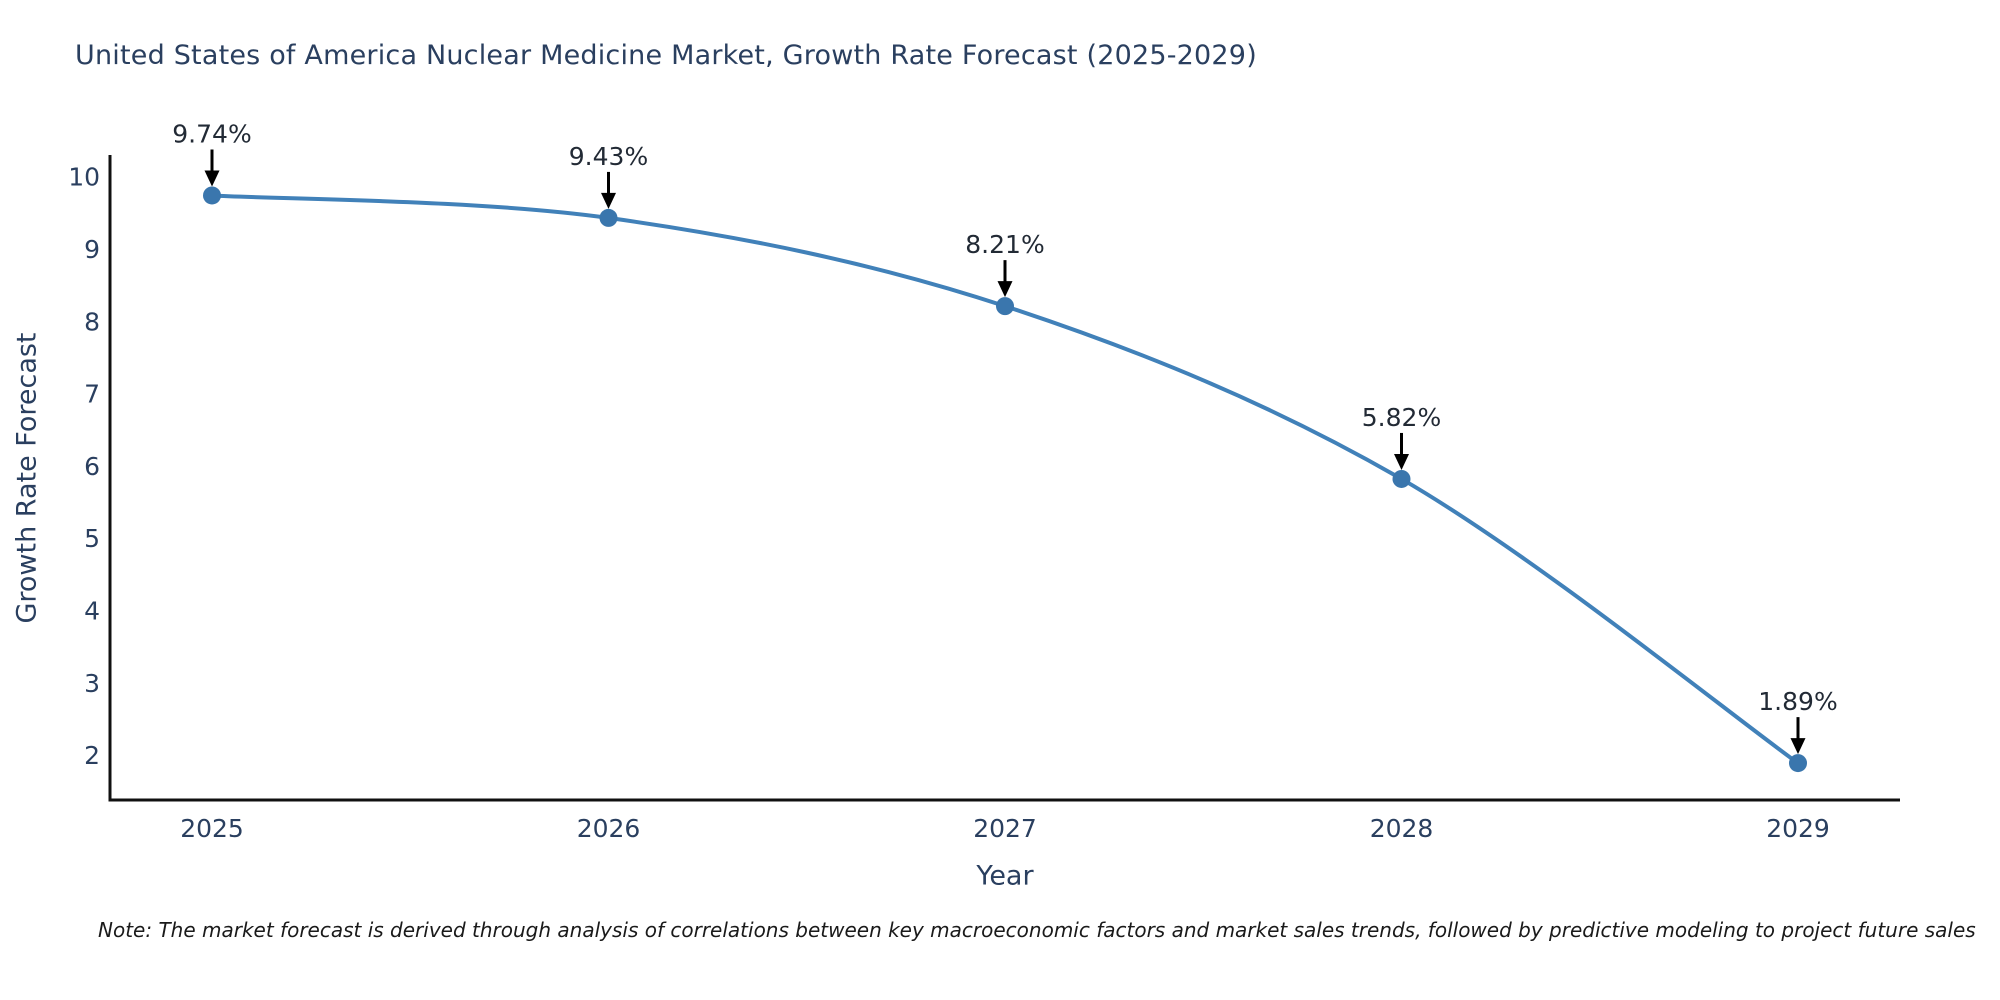 This screenshot has height=1000, width=2000. I want to click on annotation-label: 1.89%, so click(1797, 701).